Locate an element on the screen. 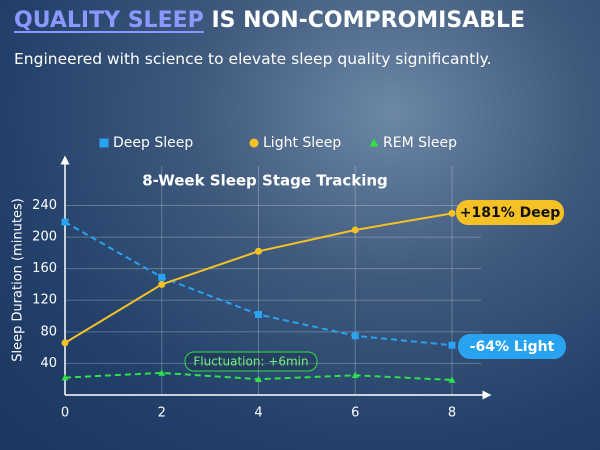 The image size is (600, 450). y-tick-label: 80 is located at coordinates (48, 331).